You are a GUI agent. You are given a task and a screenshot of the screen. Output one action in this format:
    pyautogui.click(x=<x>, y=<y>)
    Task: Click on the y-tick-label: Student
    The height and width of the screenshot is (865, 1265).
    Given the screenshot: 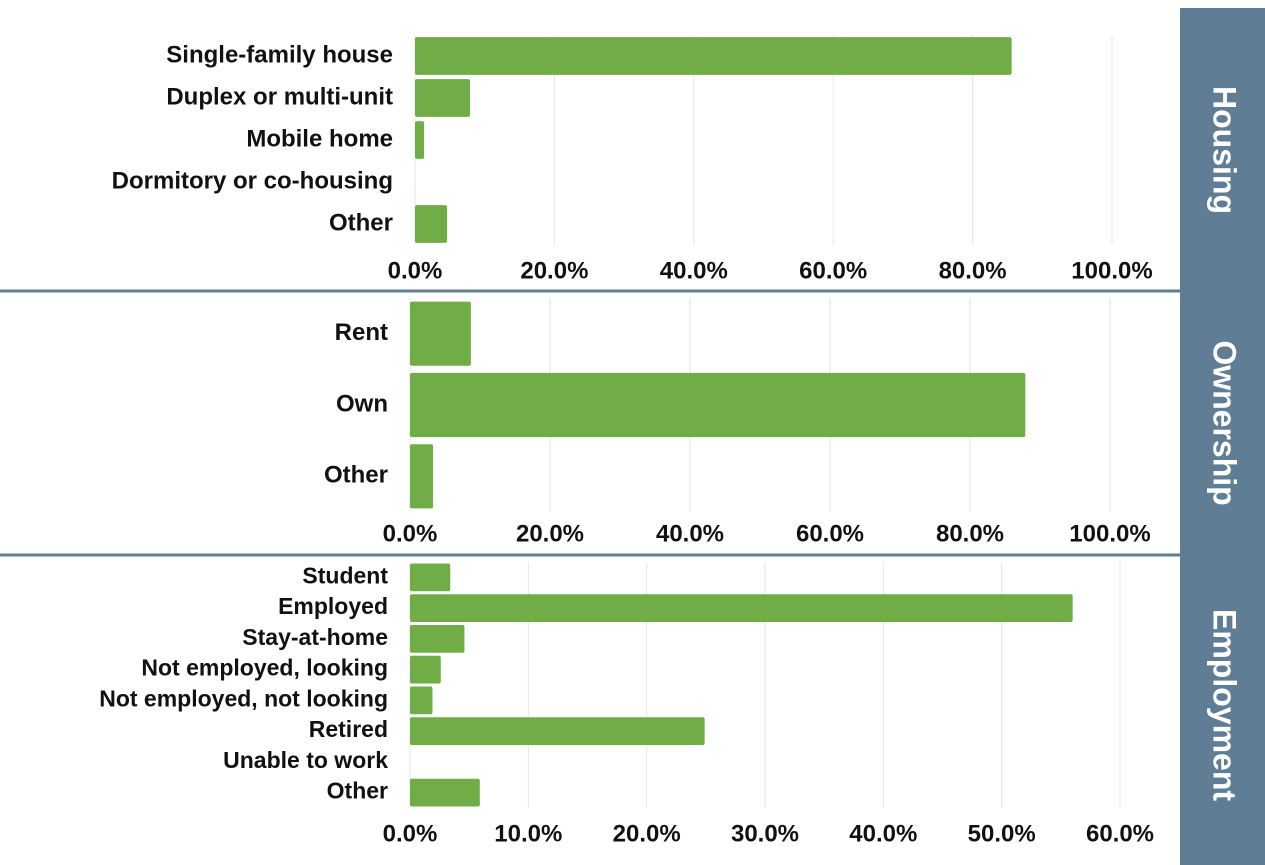 What is the action you would take?
    pyautogui.click(x=345, y=575)
    